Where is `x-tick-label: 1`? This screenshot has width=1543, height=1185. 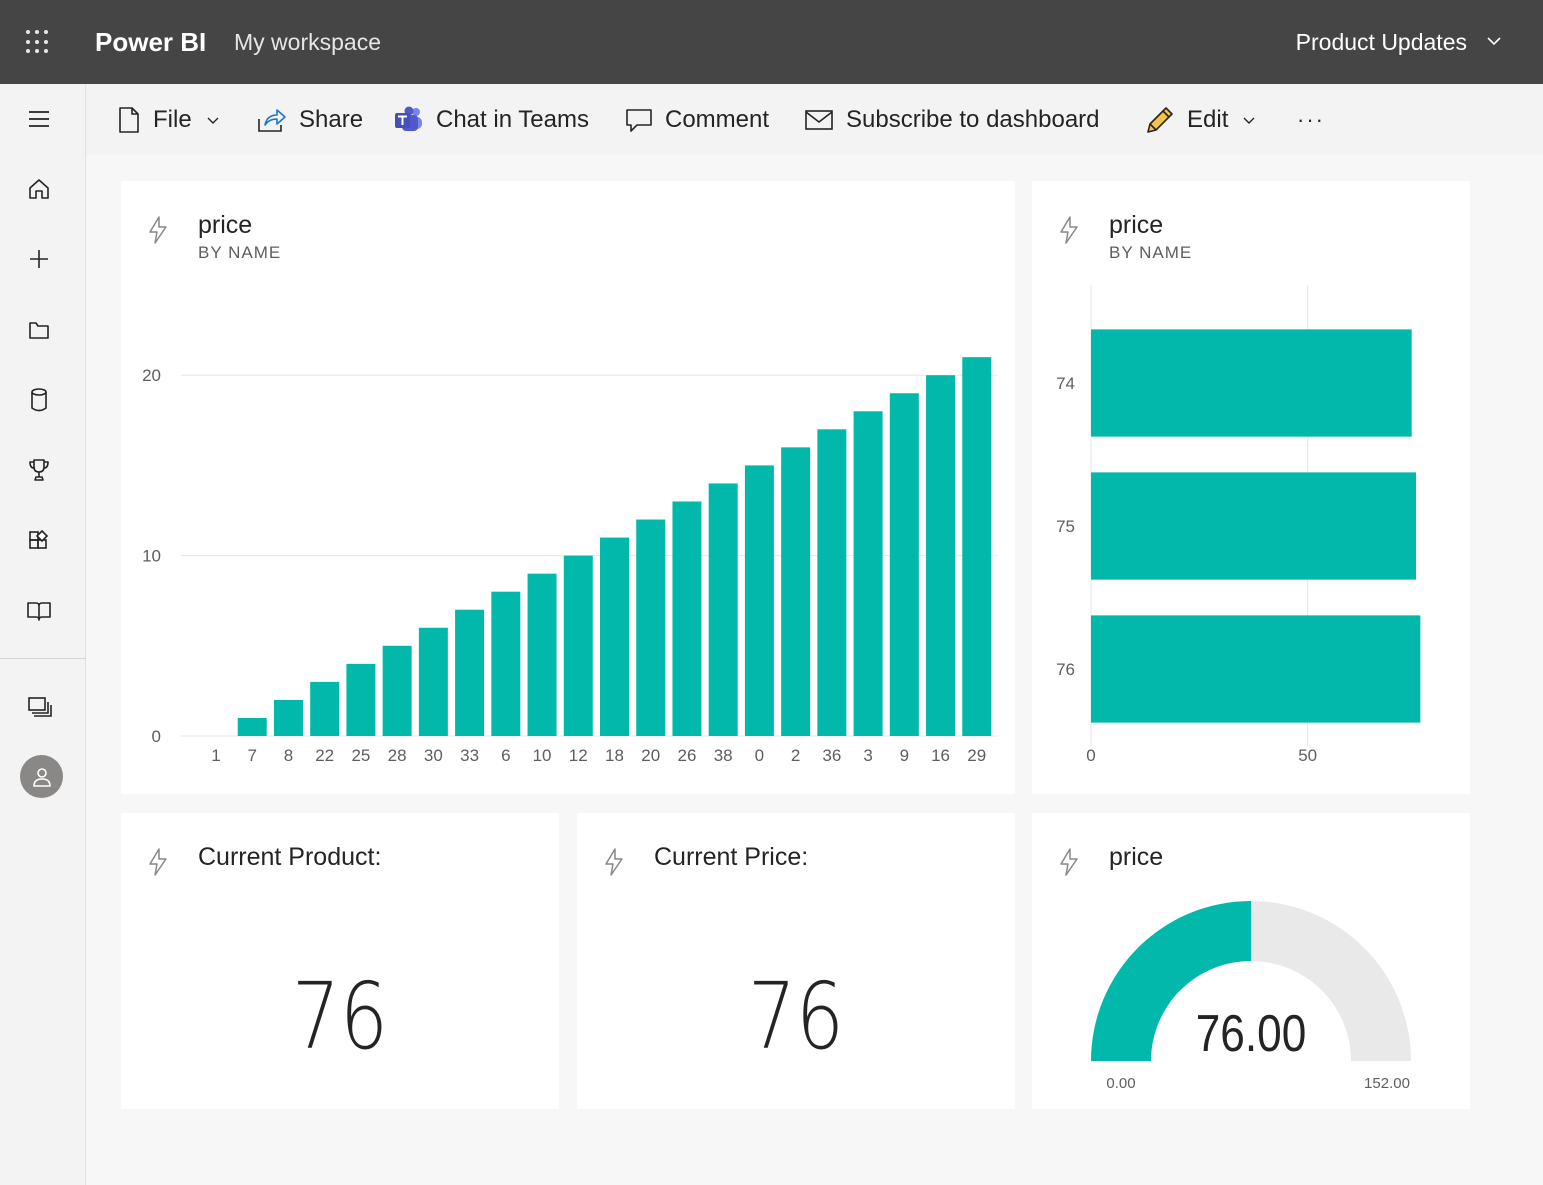
x-tick-label: 1 is located at coordinates (215, 755).